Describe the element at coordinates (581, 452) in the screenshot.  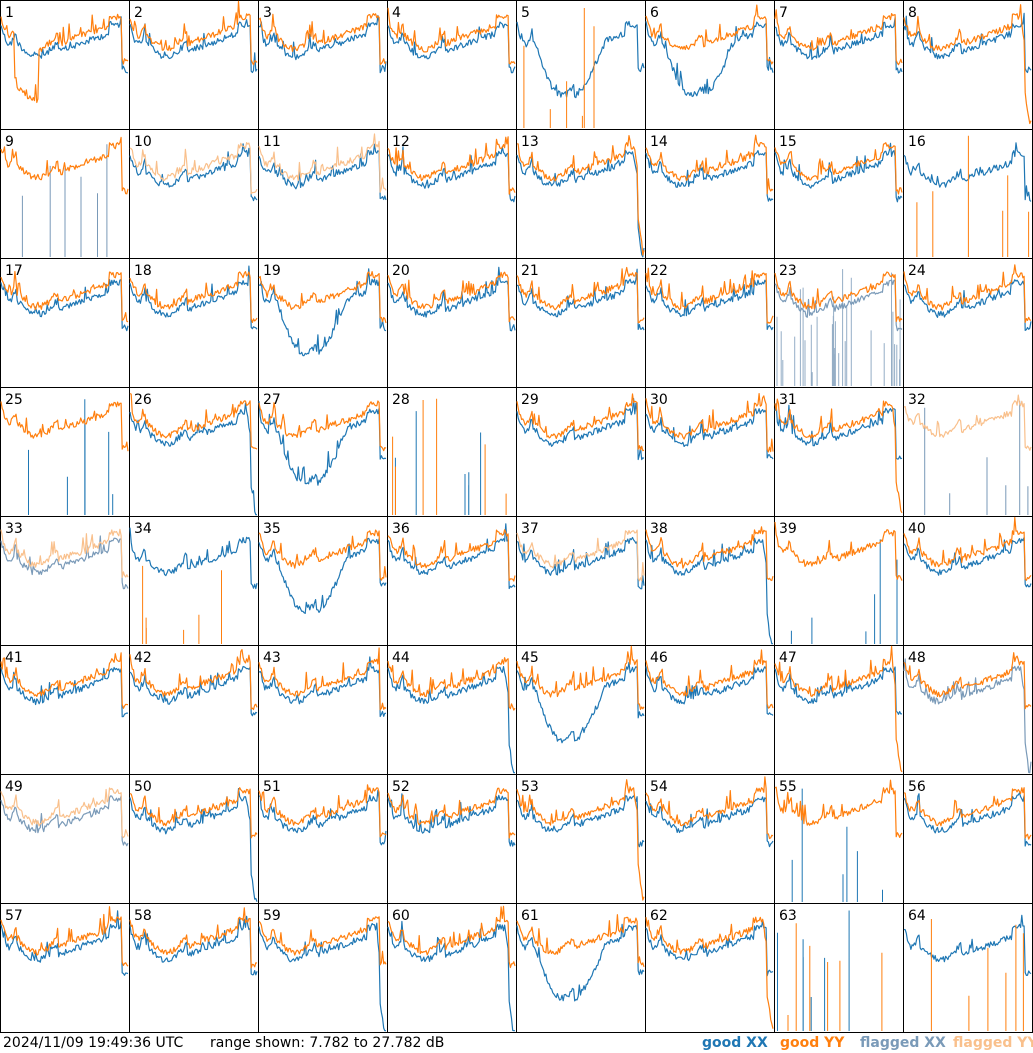
I see `panel-29: 29` at that location.